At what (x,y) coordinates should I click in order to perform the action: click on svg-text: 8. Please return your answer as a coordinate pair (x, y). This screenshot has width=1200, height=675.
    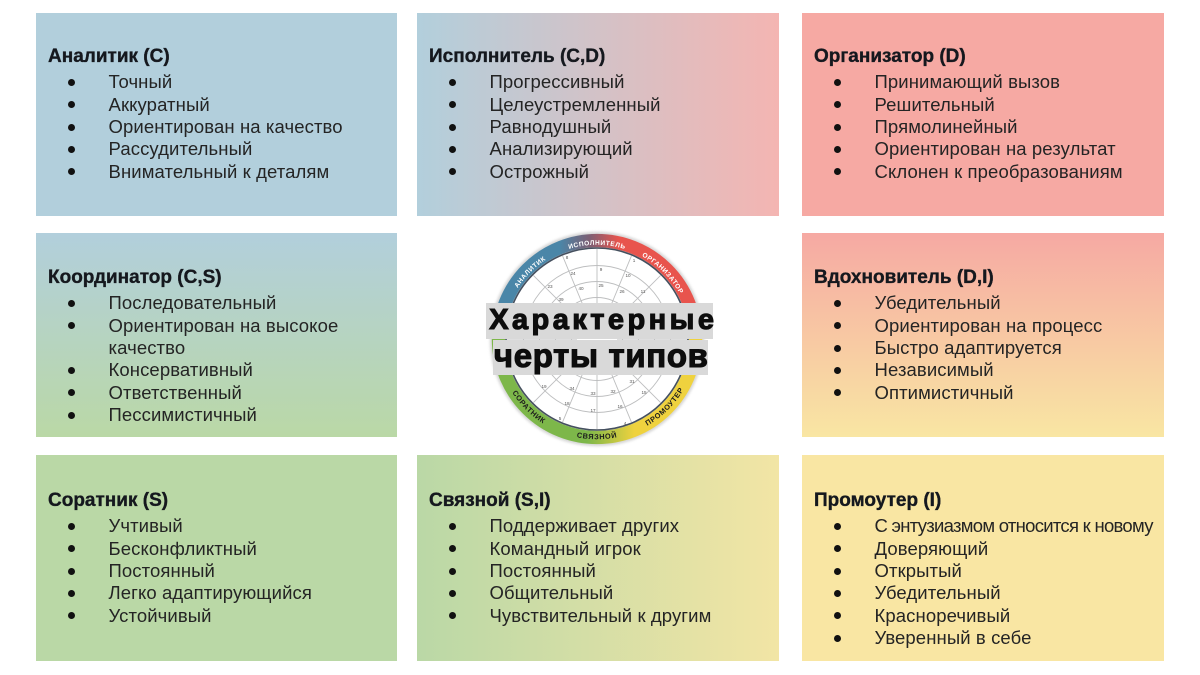
    Looking at the image, I should click on (567, 257).